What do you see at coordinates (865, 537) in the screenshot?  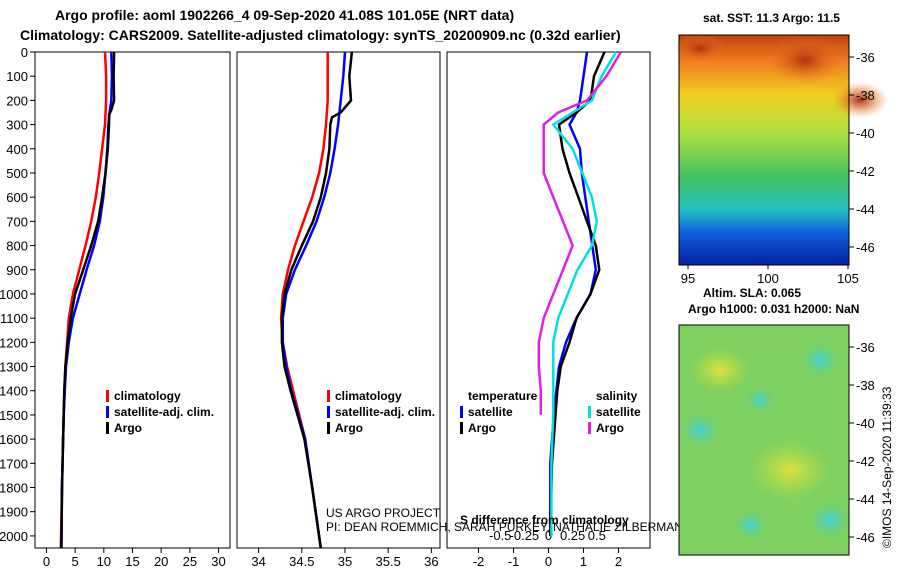 I see `map-y-tick-label: -46` at bounding box center [865, 537].